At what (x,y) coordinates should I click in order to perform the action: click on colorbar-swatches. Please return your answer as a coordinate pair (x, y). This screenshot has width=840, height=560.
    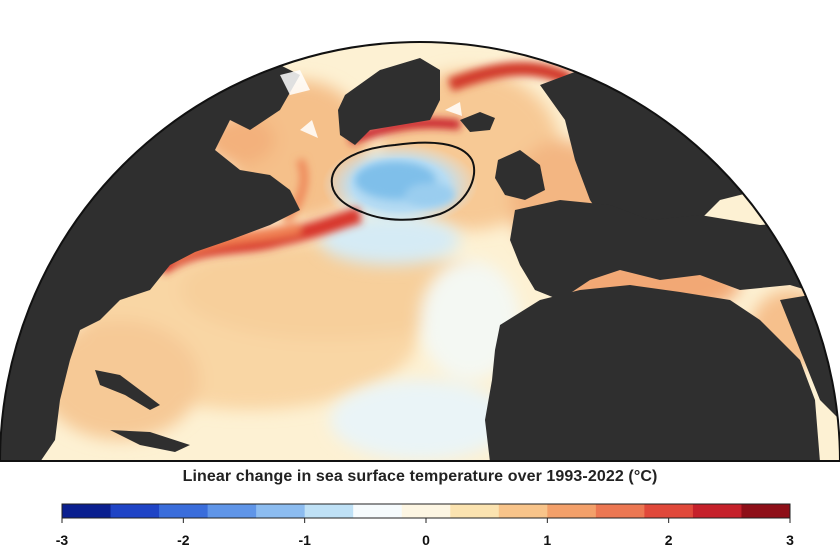
    Looking at the image, I should click on (426, 511).